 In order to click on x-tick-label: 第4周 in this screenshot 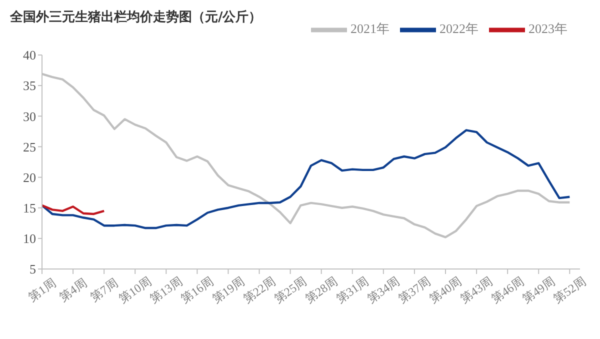, I will do `click(73, 290)`.